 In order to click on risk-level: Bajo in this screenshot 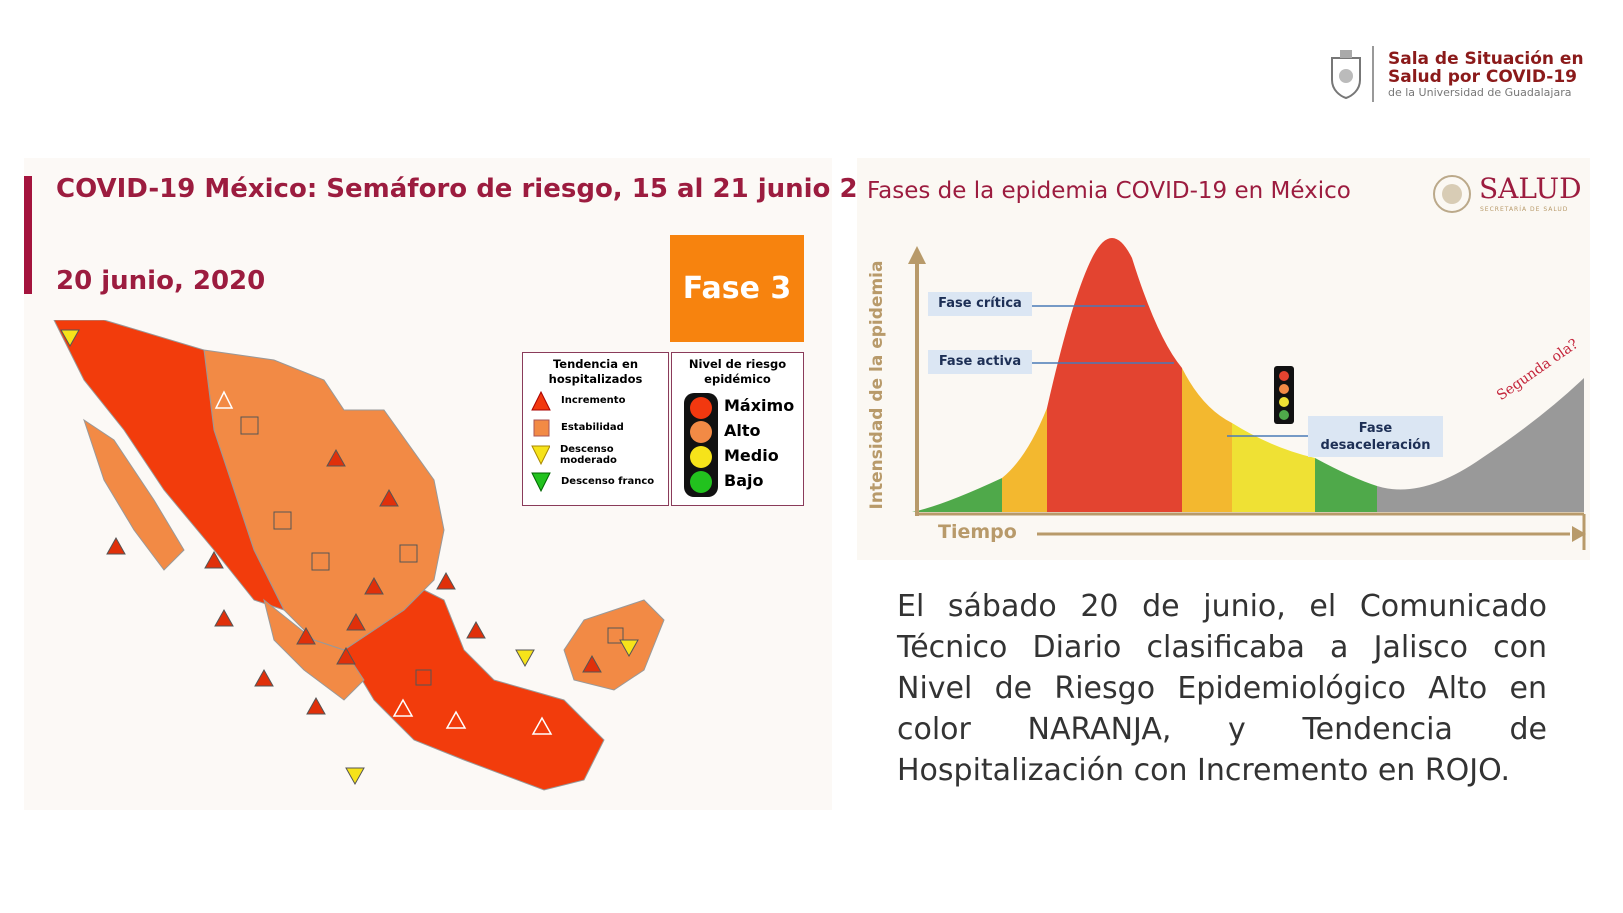, I will do `click(744, 480)`.